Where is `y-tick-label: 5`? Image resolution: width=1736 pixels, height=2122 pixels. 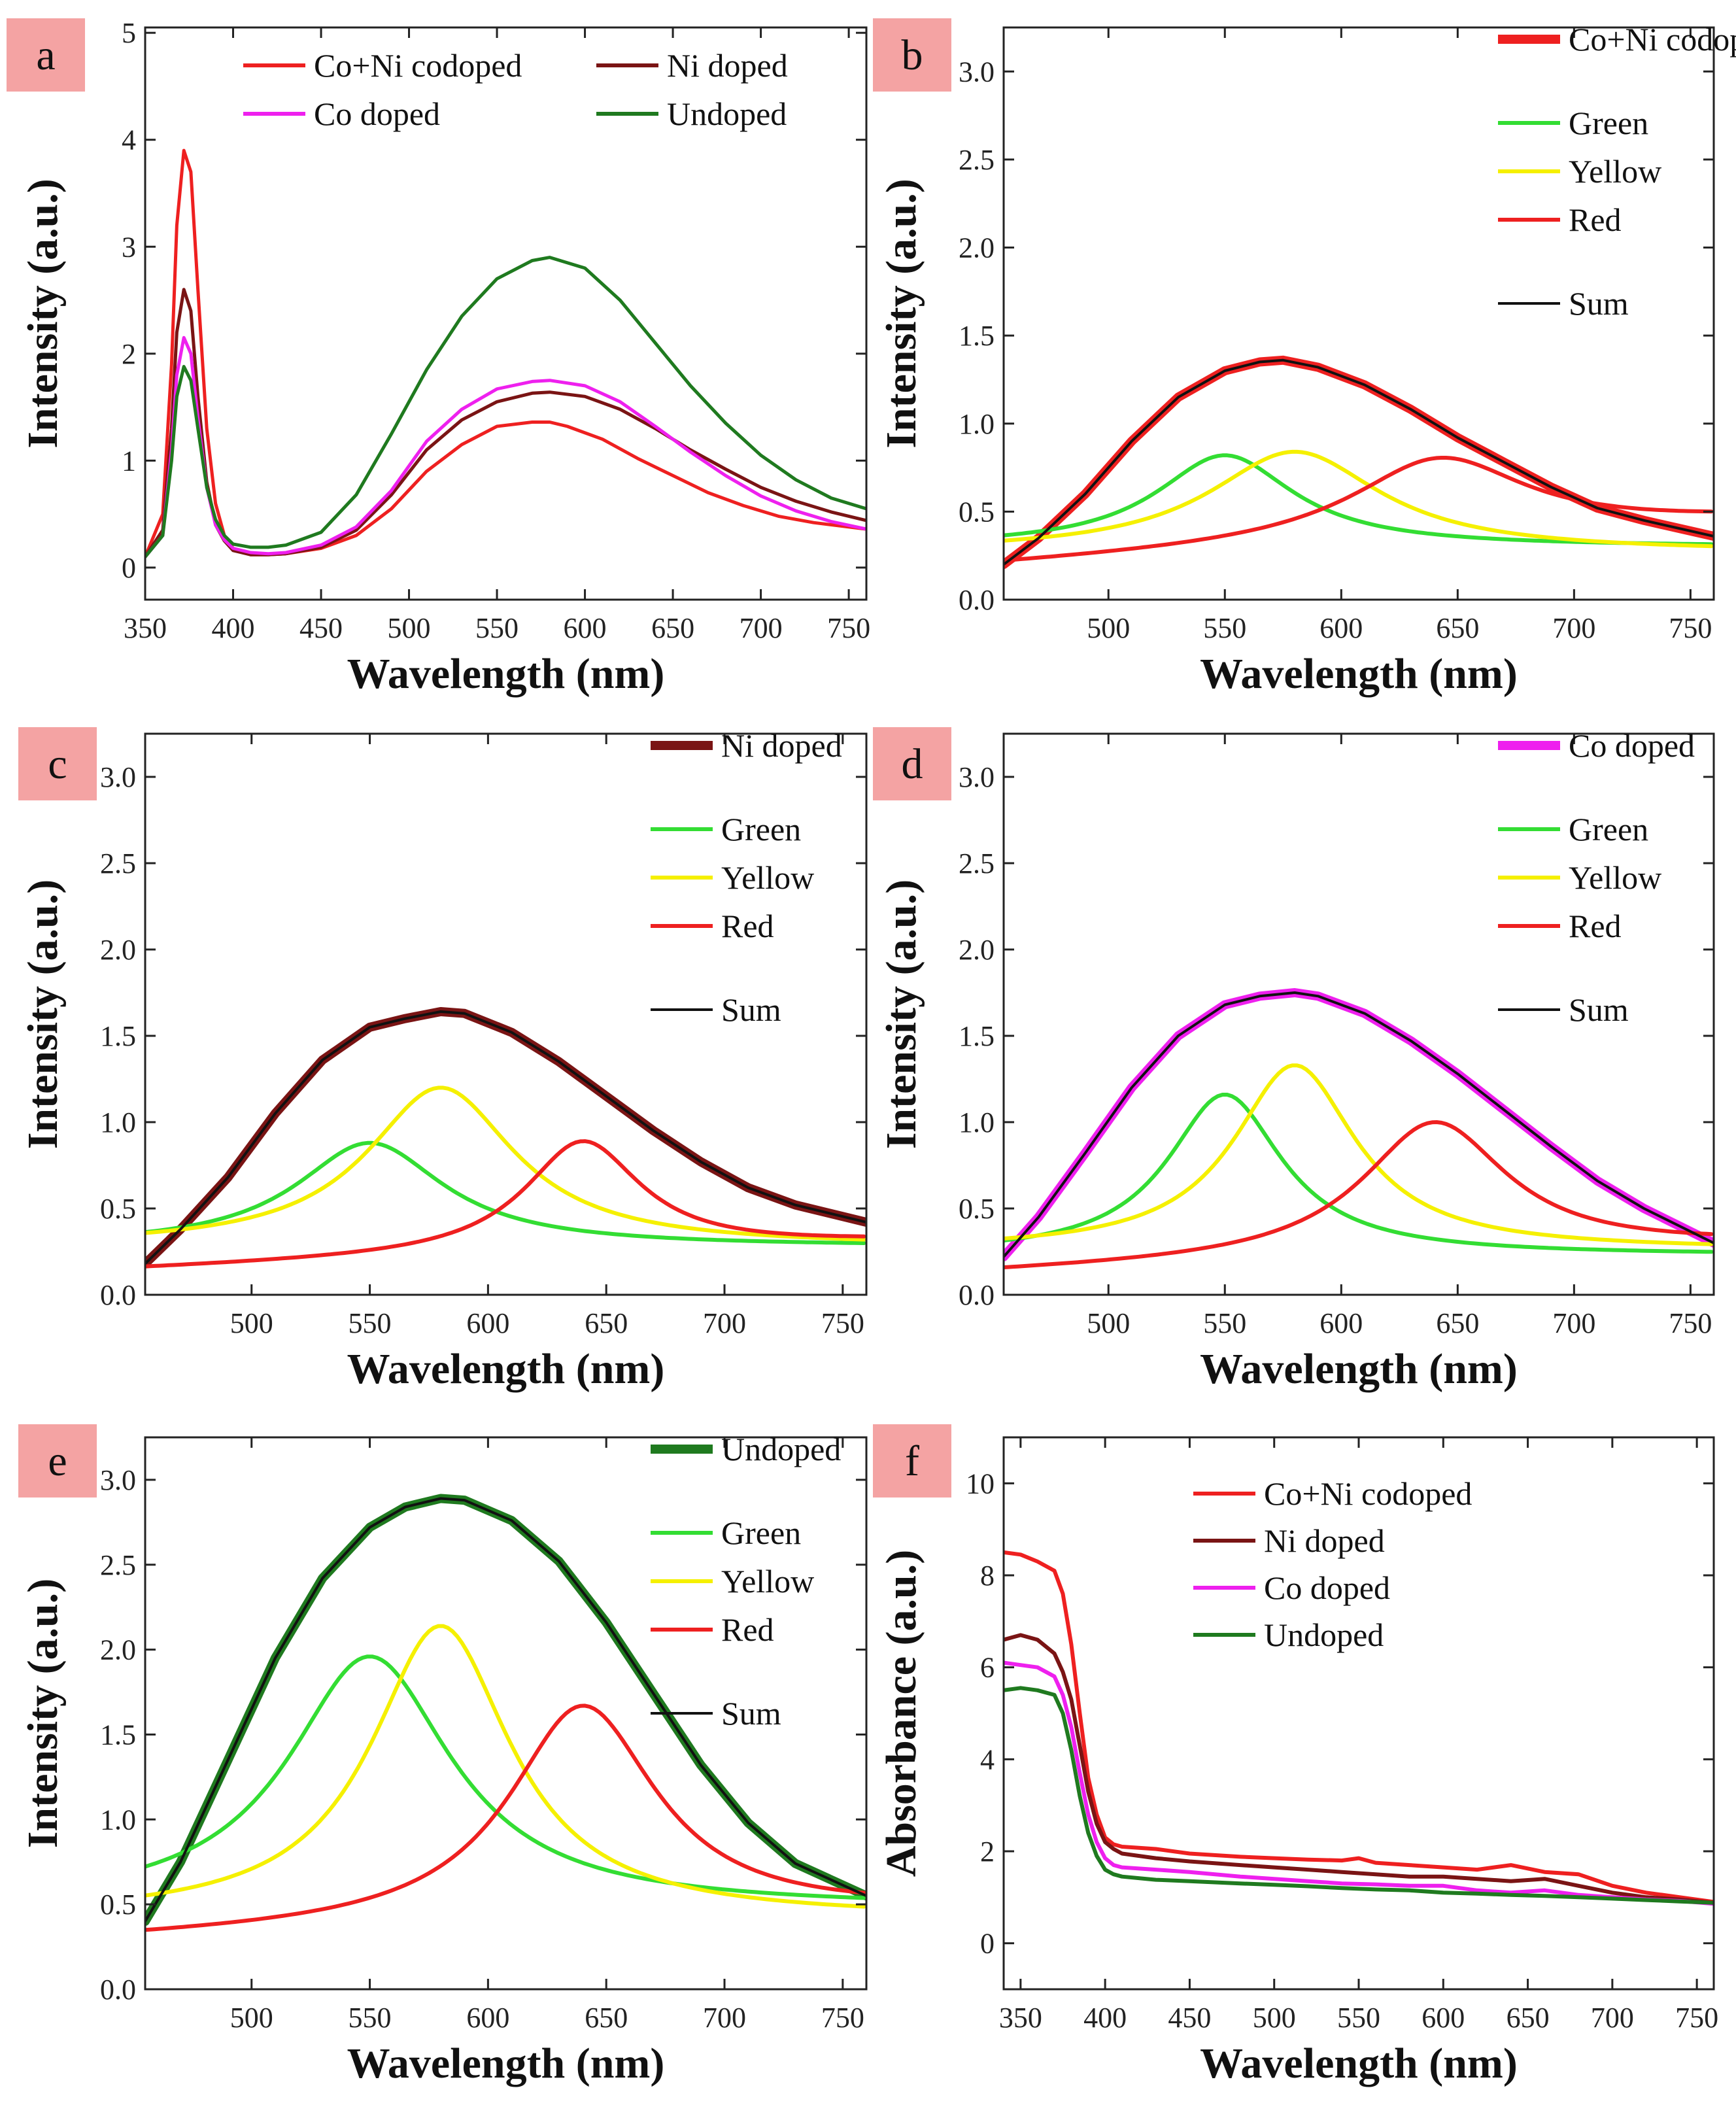 y-tick-label: 5 is located at coordinates (129, 33).